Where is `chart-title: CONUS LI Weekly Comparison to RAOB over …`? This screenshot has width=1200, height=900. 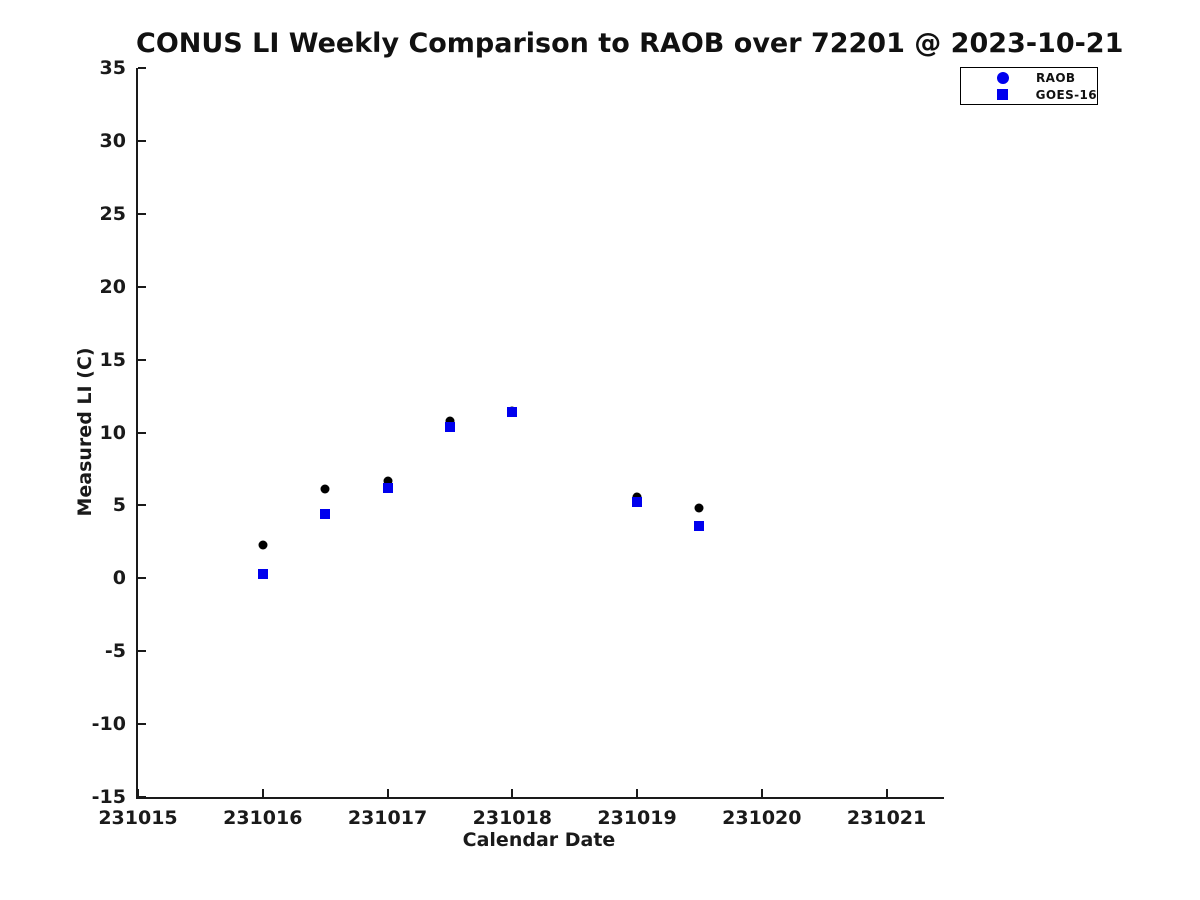
chart-title: CONUS LI Weekly Comparison to RAOB over … is located at coordinates (630, 43).